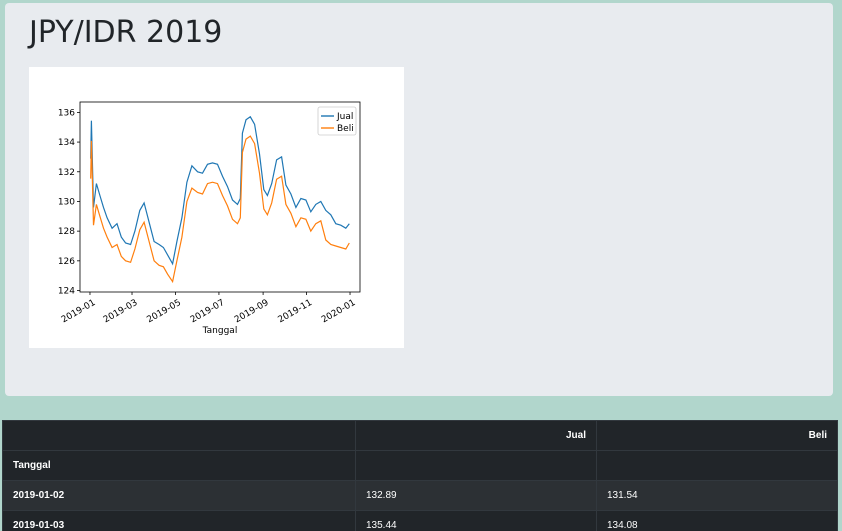 Image resolution: width=842 pixels, height=531 pixels. Describe the element at coordinates (476, 435) in the screenshot. I see `column-header-jual: Jual` at that location.